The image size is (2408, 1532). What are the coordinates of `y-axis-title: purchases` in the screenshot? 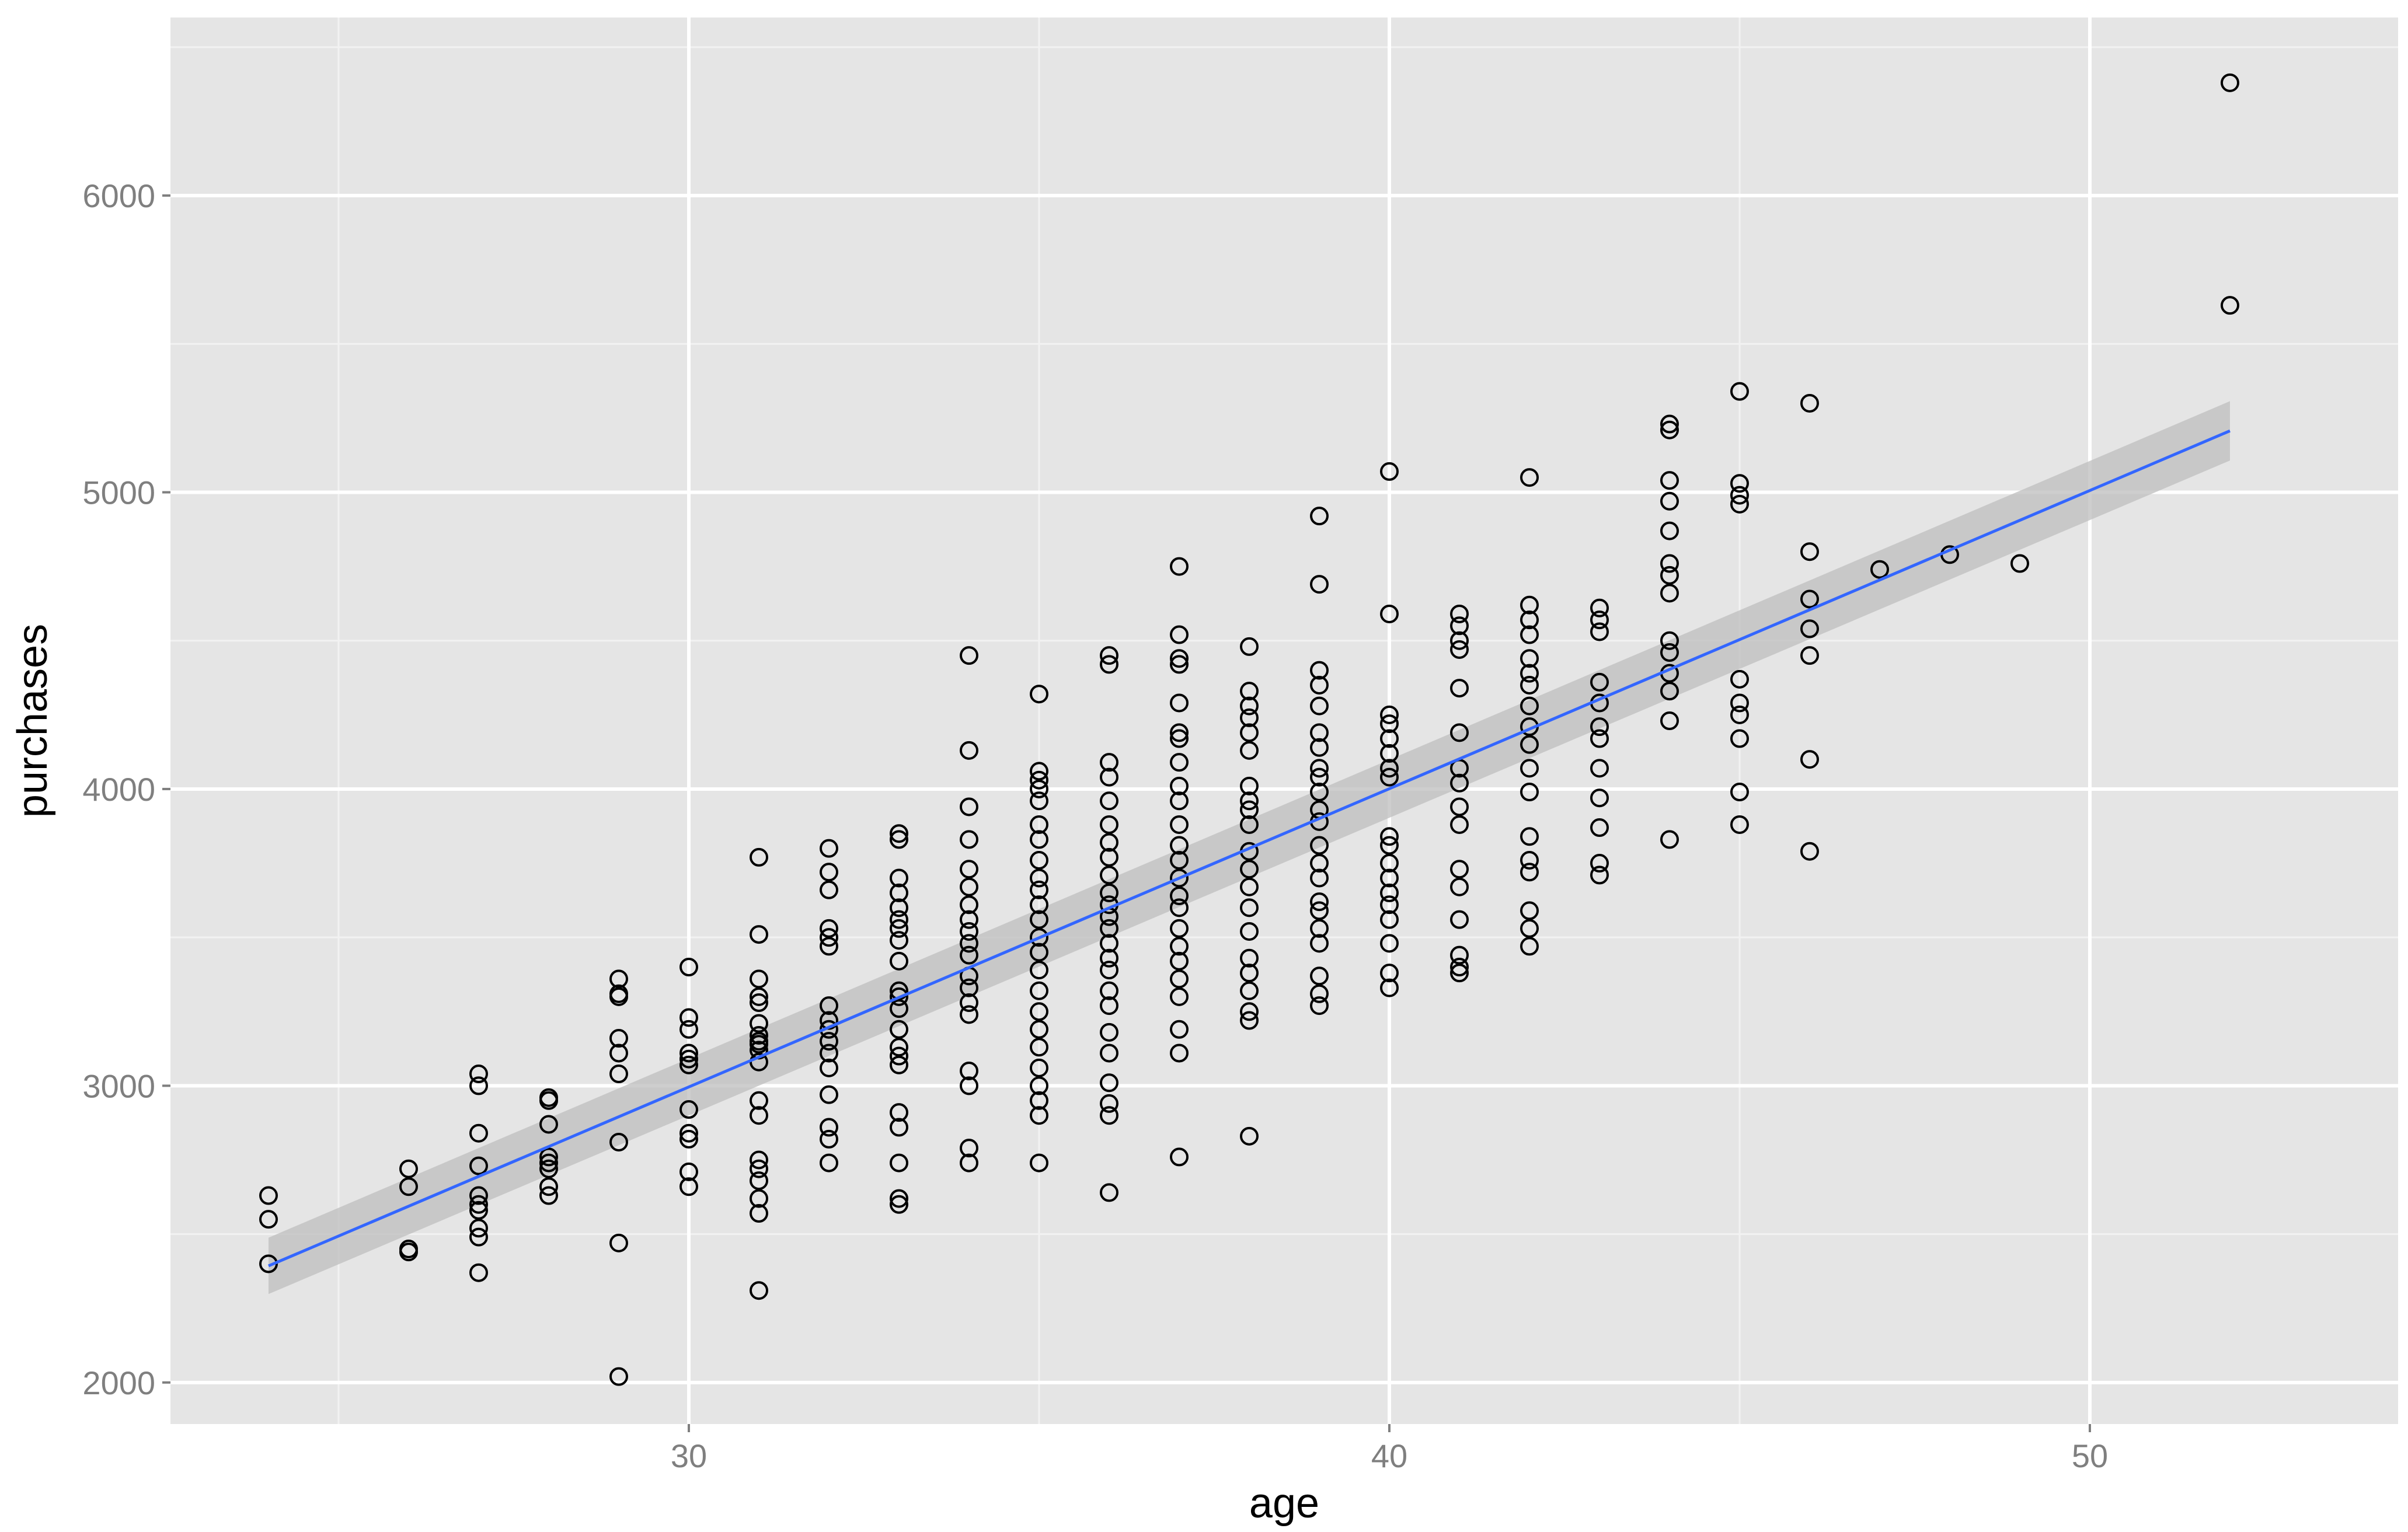 It's located at (32, 721).